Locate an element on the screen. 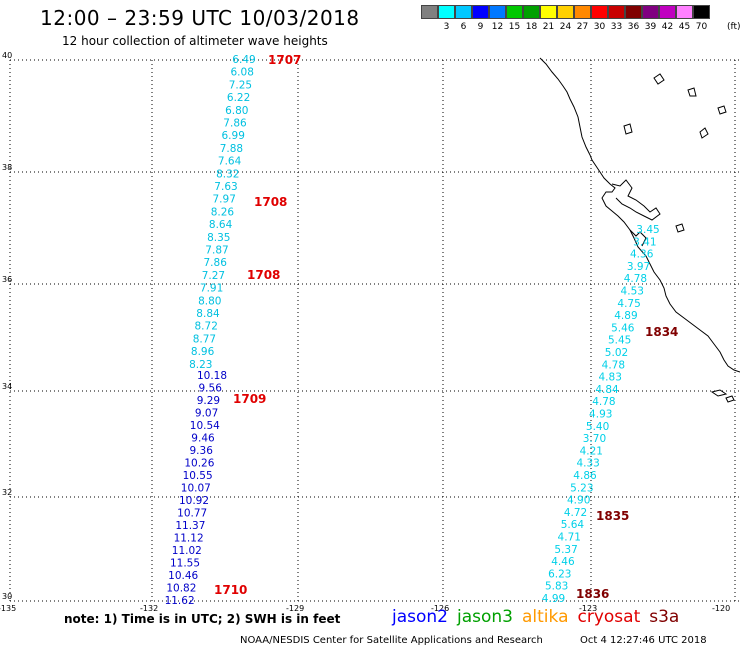 This screenshot has height=650, width=740. satellite-legend: jason2 jason3 altika cryosat s3a is located at coordinates (540, 617).